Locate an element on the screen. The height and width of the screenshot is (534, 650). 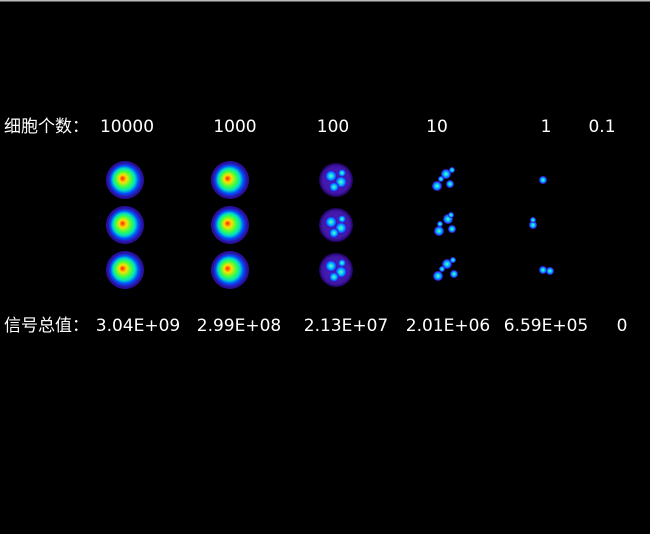
signal-total: 2.99E+08 is located at coordinates (239, 326).